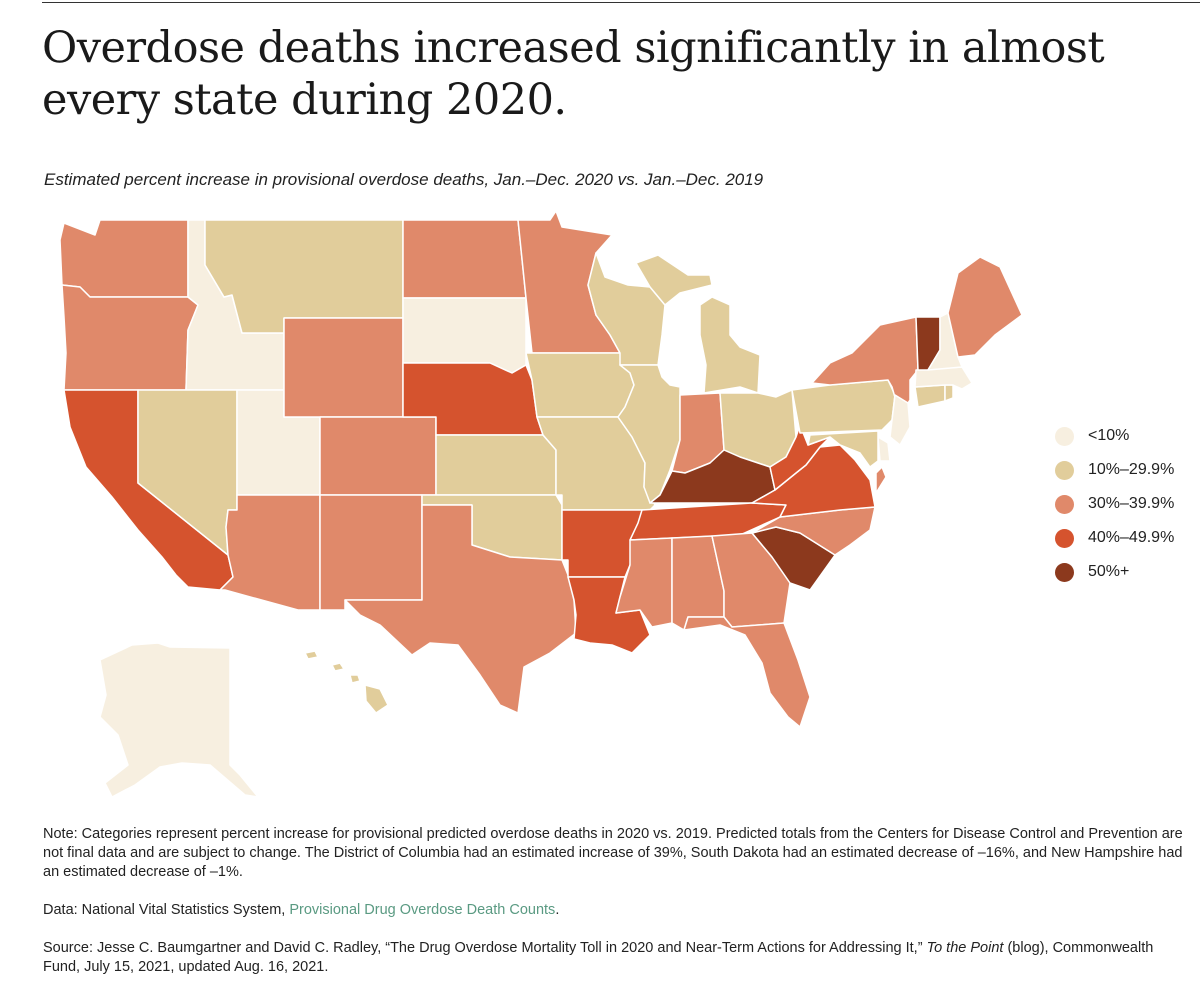  I want to click on legend-label-40-49: 40%–49.9%, so click(1131, 537).